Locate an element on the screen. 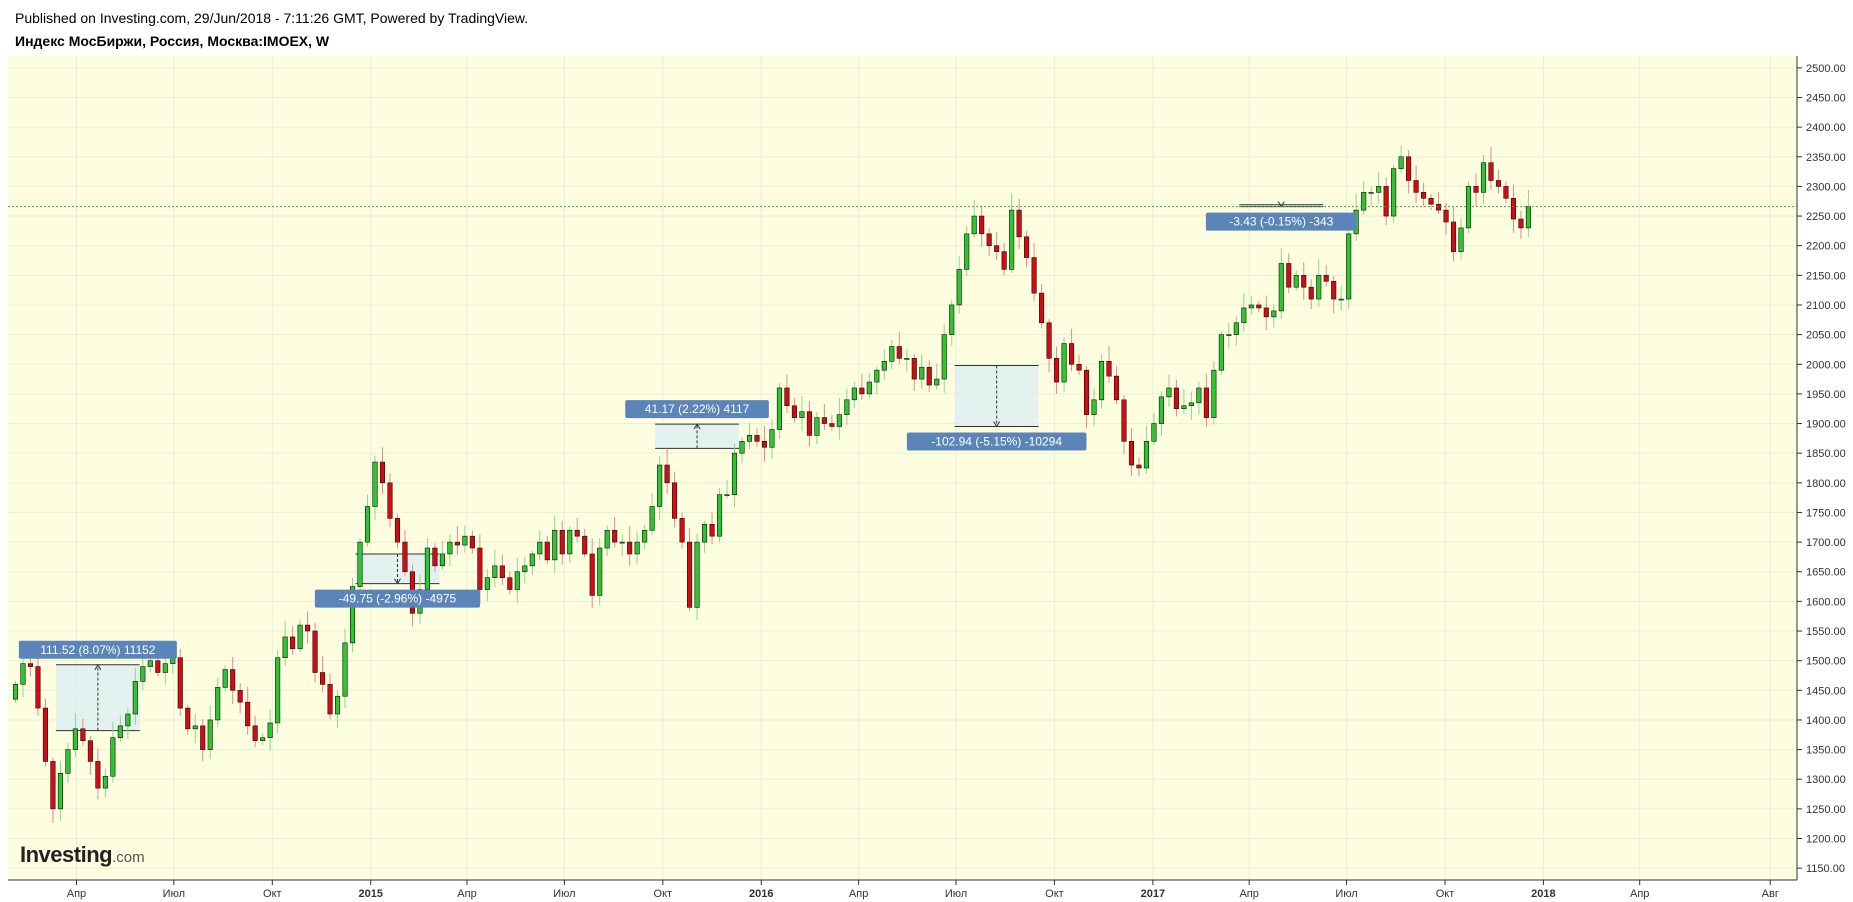  price-tick-label: 2450.00 is located at coordinates (1826, 98).